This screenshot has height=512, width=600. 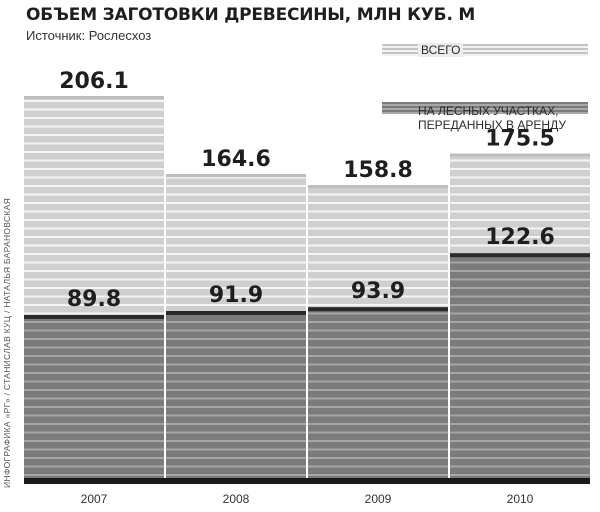 What do you see at coordinates (492, 118) in the screenshot?
I see `legend-label-leased: НА ЛЕСНЫХ УЧАСТКАХ, ПЕРЕДАННЫХ В АРЕНДУ` at bounding box center [492, 118].